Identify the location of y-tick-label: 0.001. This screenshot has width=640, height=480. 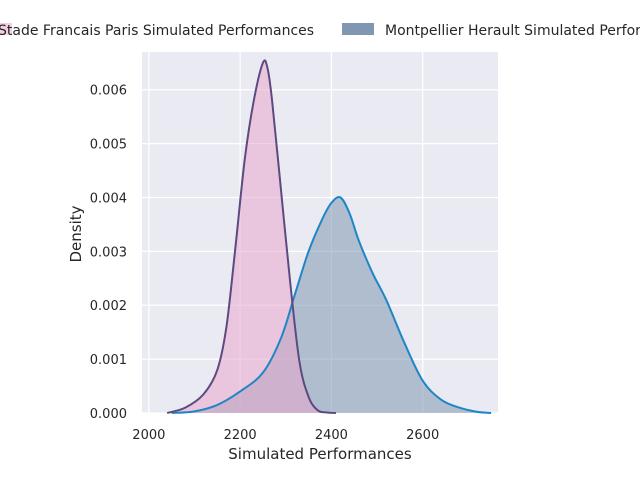
(108, 360).